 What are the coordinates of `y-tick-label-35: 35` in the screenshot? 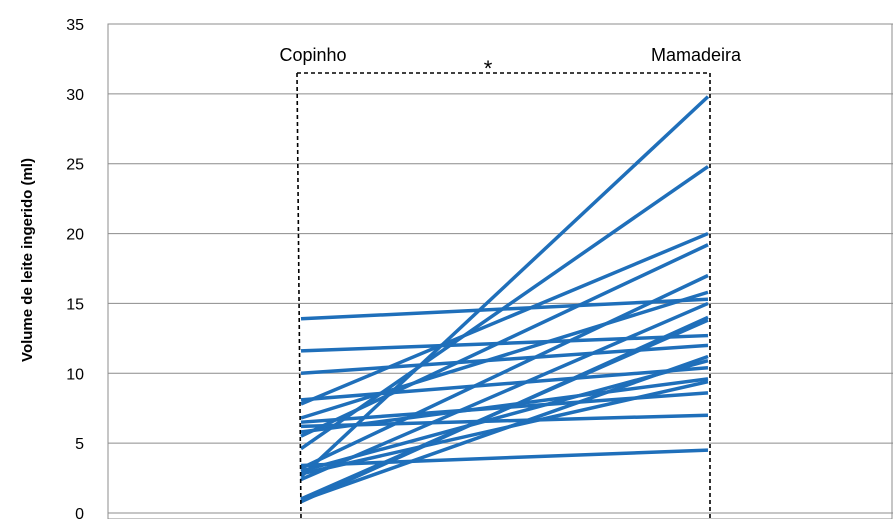 It's located at (75, 25).